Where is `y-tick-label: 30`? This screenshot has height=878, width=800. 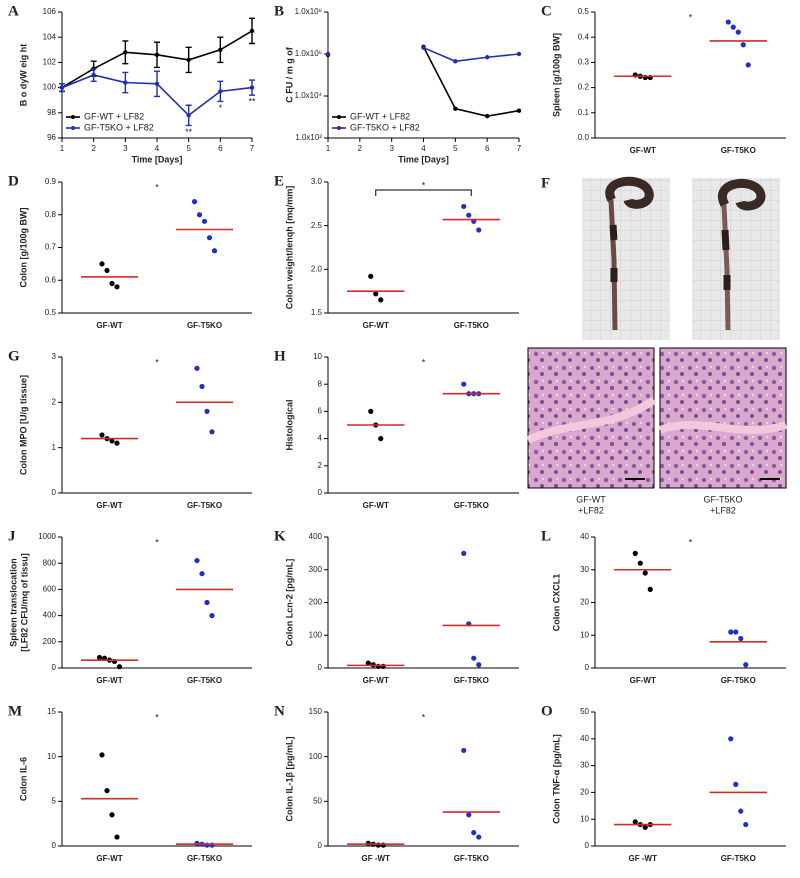 y-tick-label: 30 is located at coordinates (584, 765).